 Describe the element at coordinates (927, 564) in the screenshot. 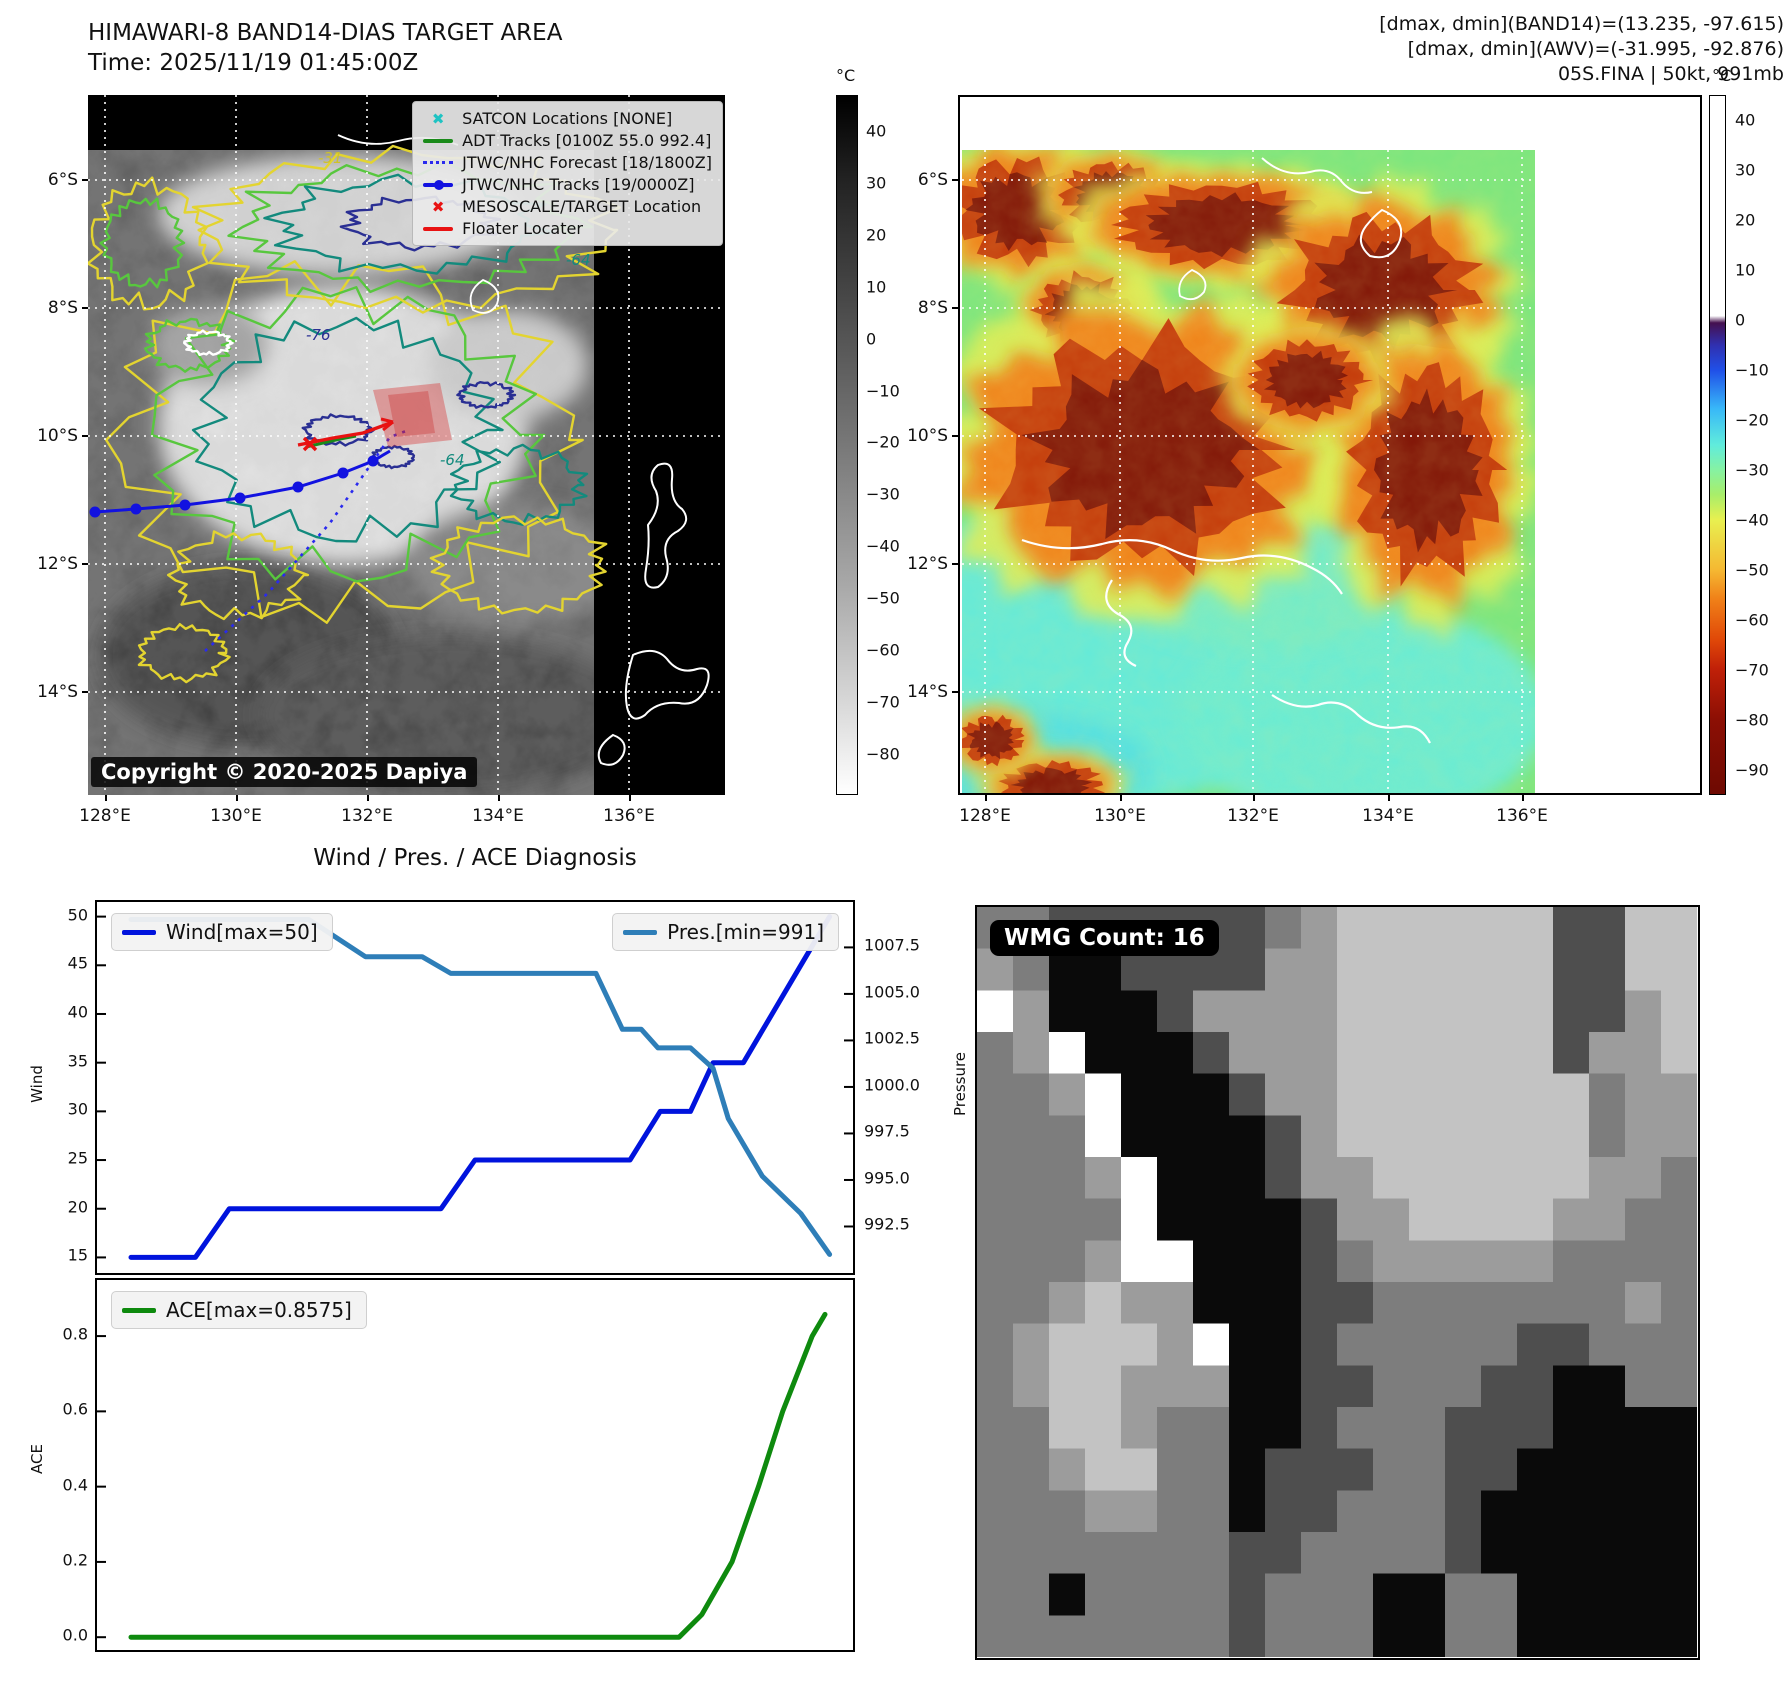

I see `lat-tick-label: 12°S` at that location.